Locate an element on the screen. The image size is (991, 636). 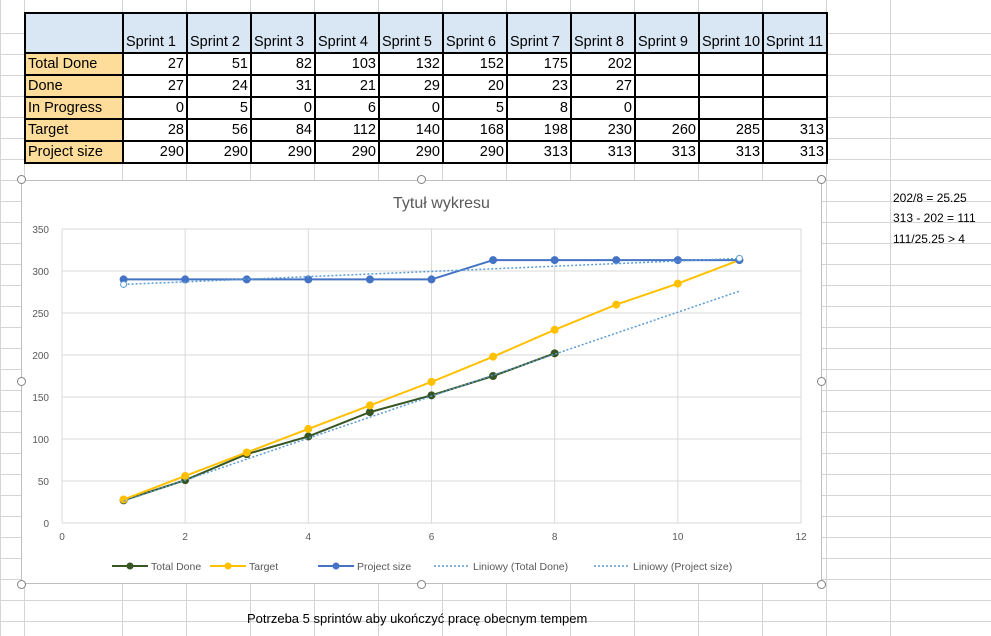
value-cell: 285 is located at coordinates (731, 130).